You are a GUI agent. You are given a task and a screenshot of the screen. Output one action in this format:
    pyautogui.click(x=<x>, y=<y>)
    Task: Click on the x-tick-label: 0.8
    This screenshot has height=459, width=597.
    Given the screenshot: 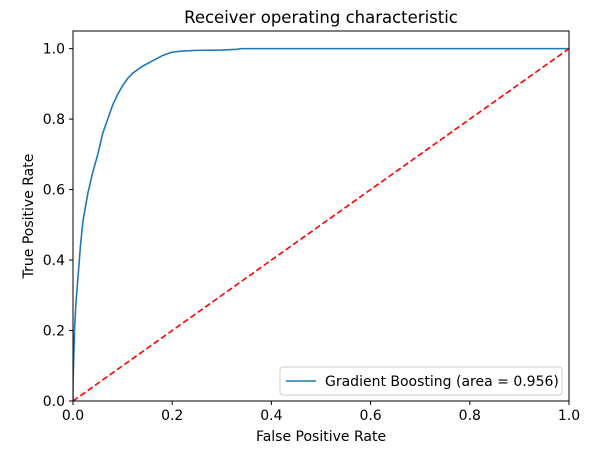 What is the action you would take?
    pyautogui.click(x=470, y=416)
    